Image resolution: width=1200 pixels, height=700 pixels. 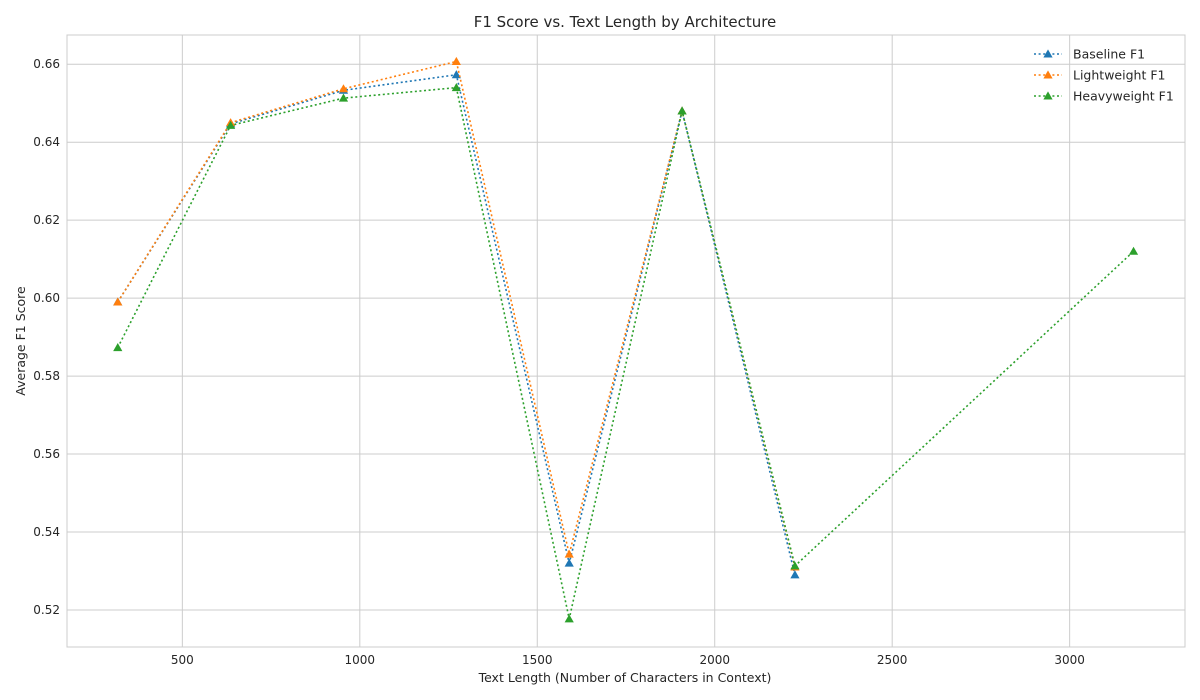 I want to click on legend: Baseline F1 Lightweight F1 Heavyweight F1, so click(x=1104, y=75).